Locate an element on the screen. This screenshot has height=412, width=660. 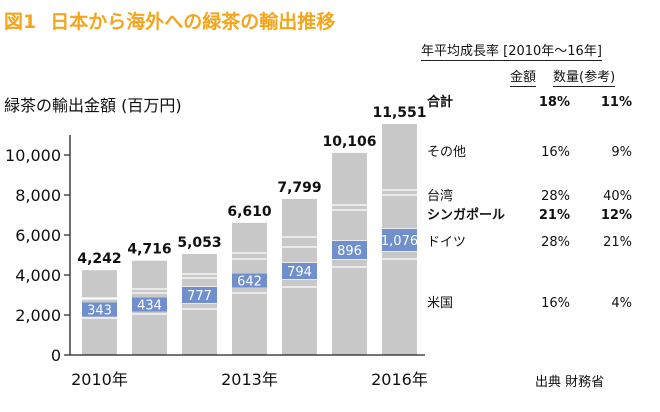
highlight-value-label: 343 is located at coordinates (99, 311).